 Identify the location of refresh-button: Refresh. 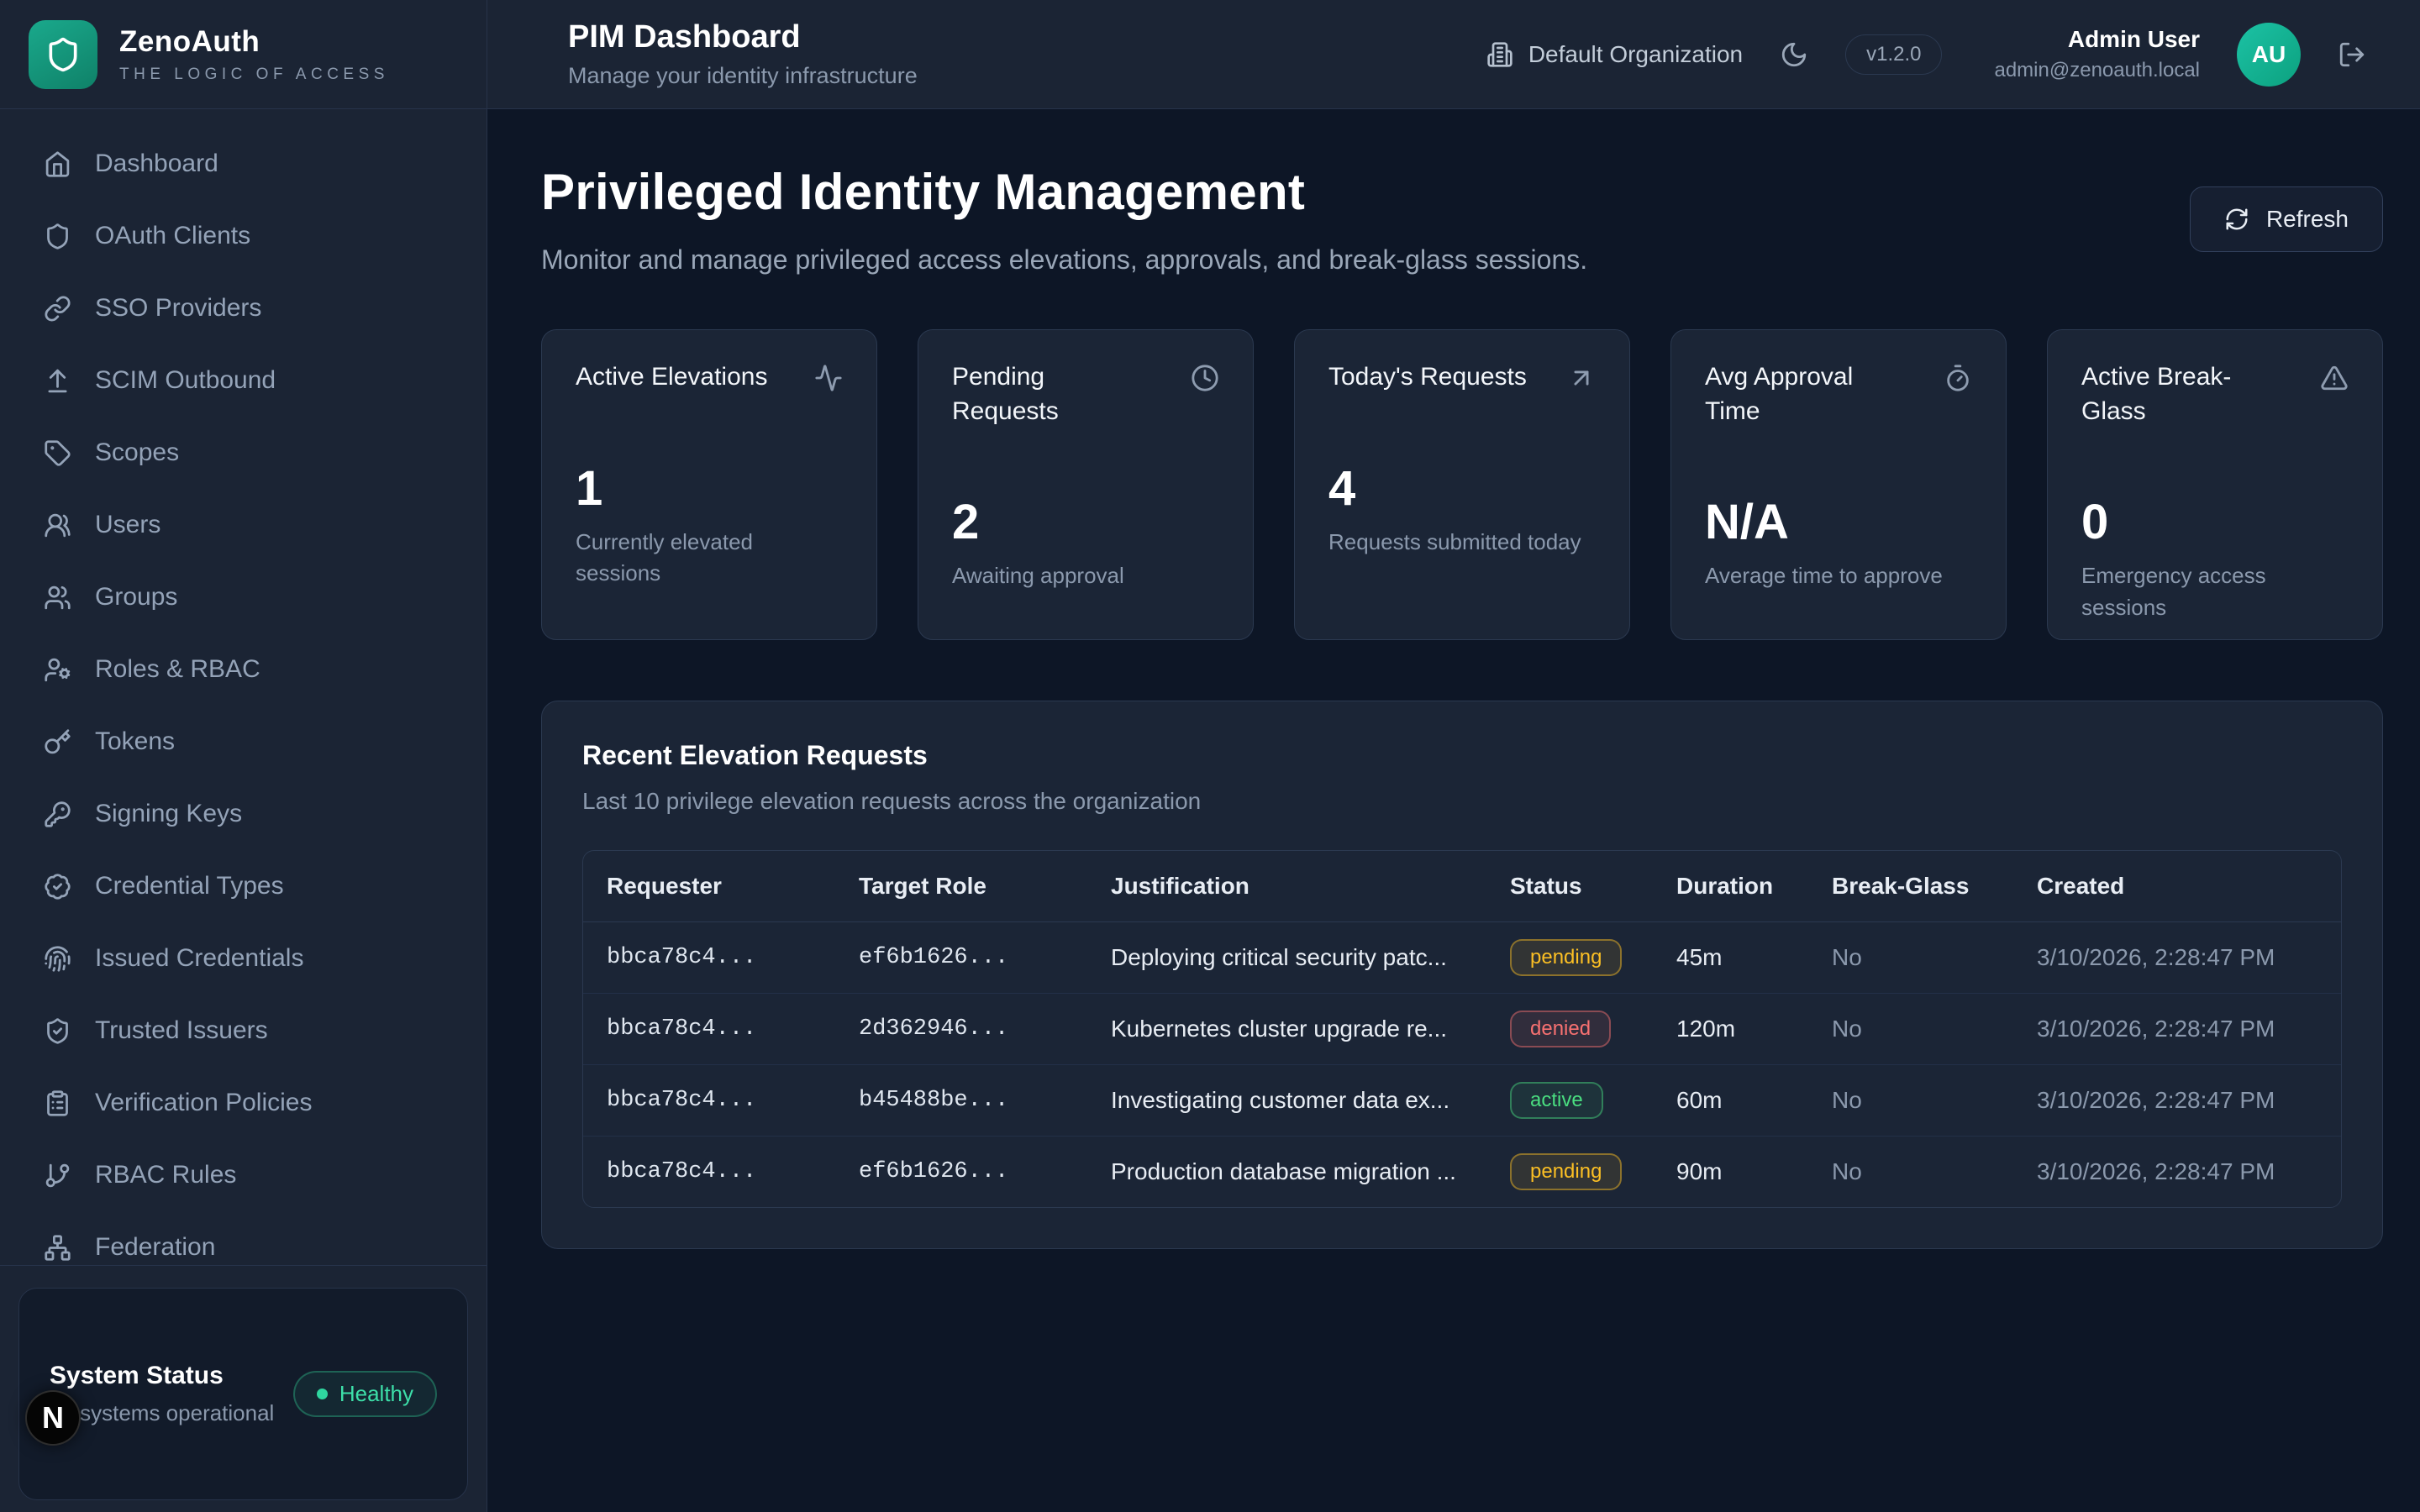
(2286, 219).